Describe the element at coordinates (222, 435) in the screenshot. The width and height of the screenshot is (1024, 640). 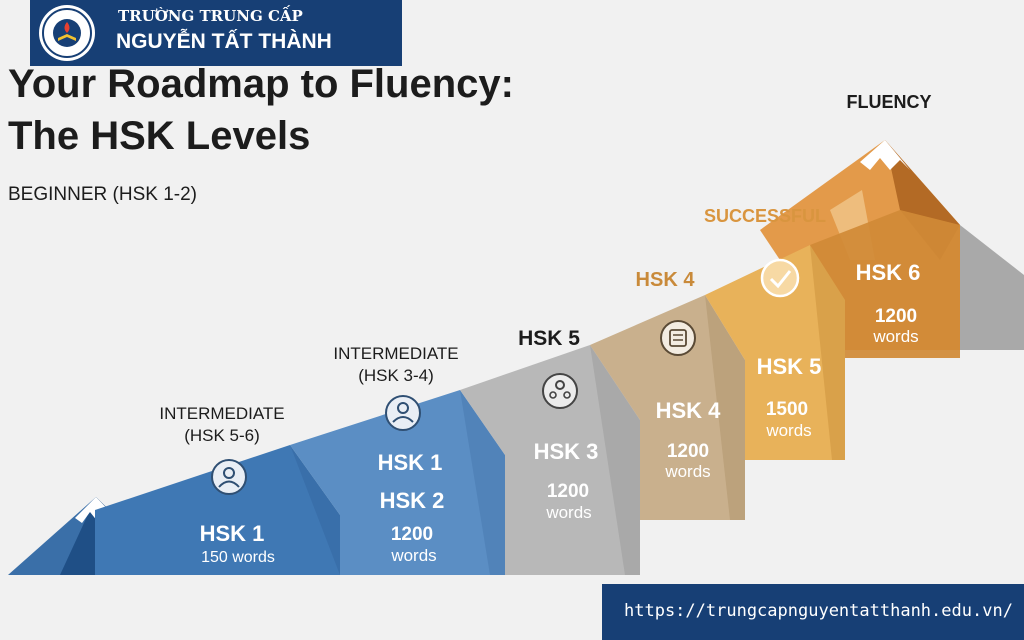
I see `intermediate-56-line2: (HSK 5-6)` at that location.